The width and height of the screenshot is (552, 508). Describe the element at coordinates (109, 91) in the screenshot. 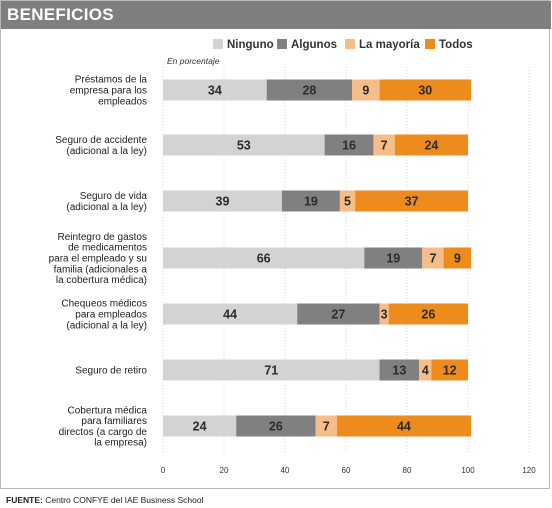

I see `category-label: Préstamos de la empresa para los empleados` at that location.